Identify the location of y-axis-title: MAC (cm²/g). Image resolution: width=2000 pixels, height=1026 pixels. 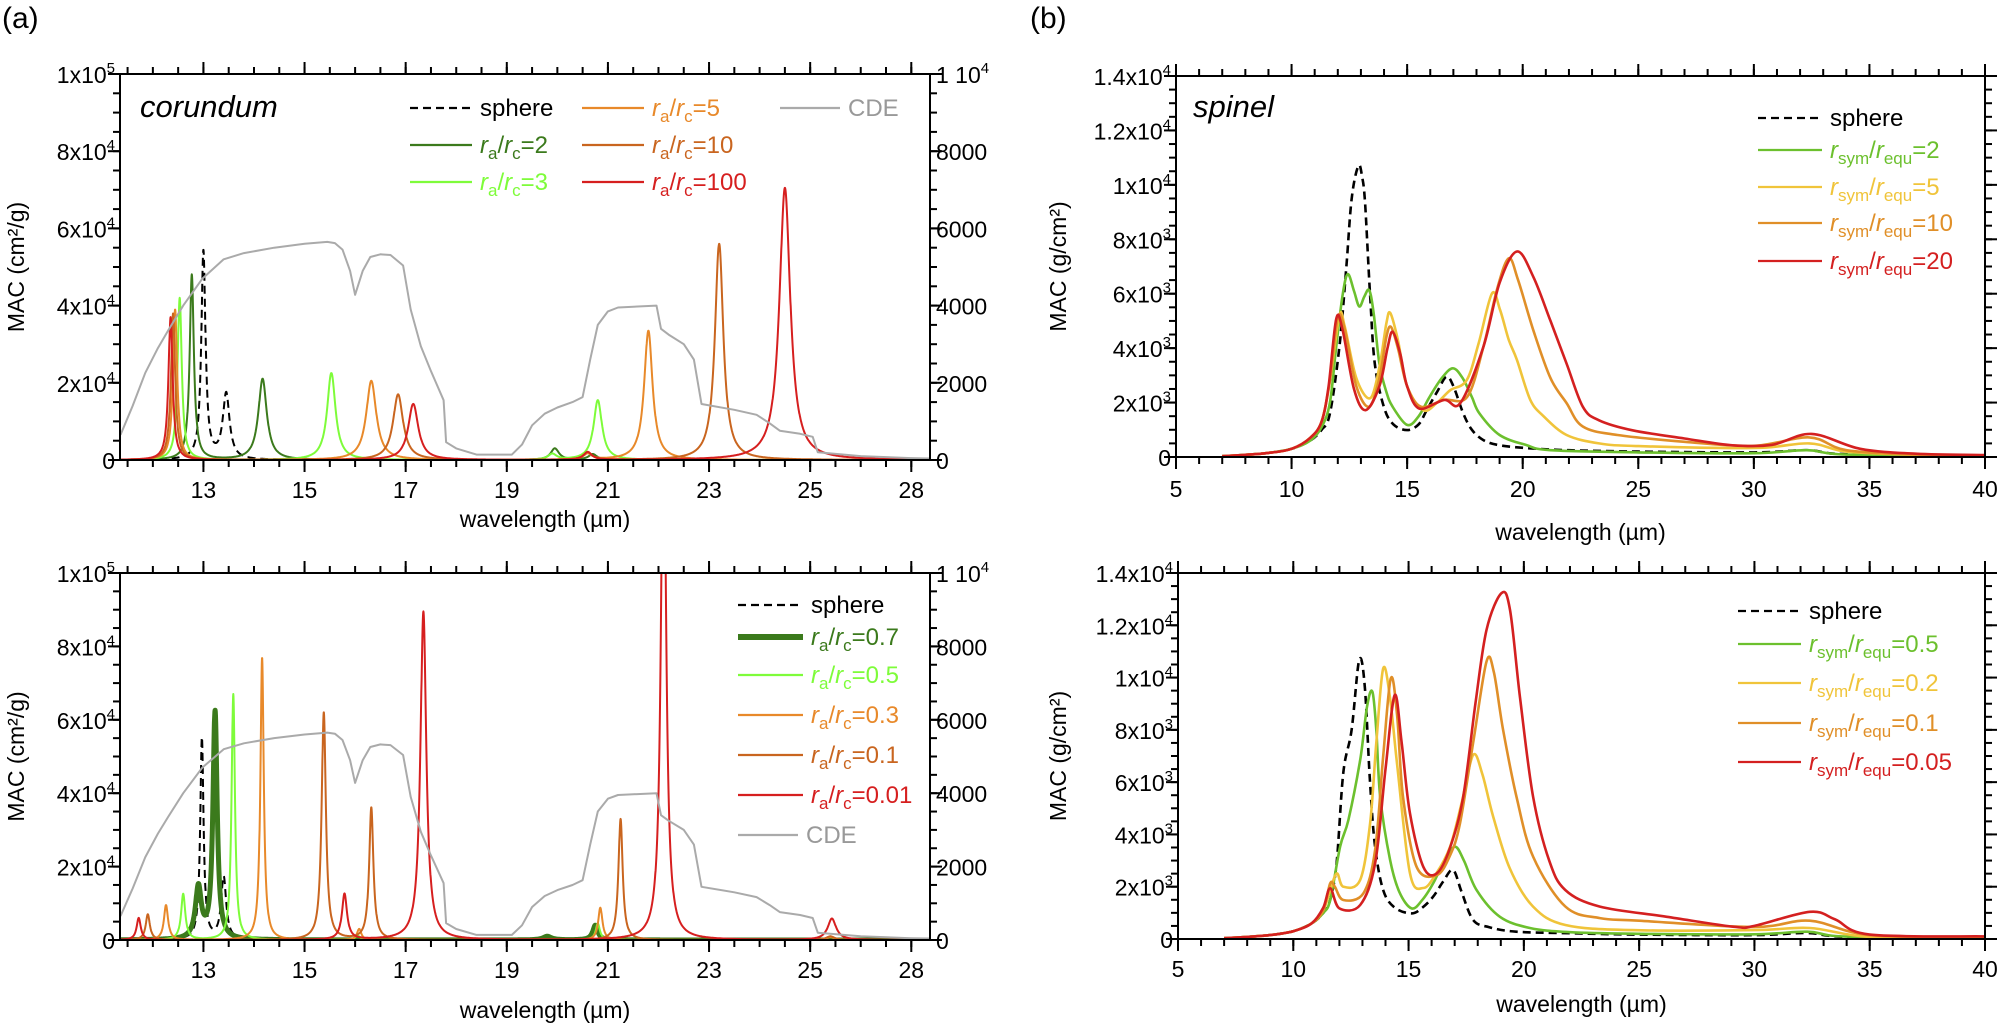
(16, 267).